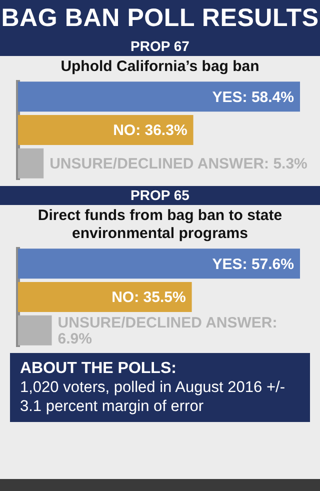 This screenshot has height=491, width=320. Describe the element at coordinates (153, 397) in the screenshot. I see `text: 1,020 voters, polled in August 2016 +/- 3.1 percent margin of error` at that location.